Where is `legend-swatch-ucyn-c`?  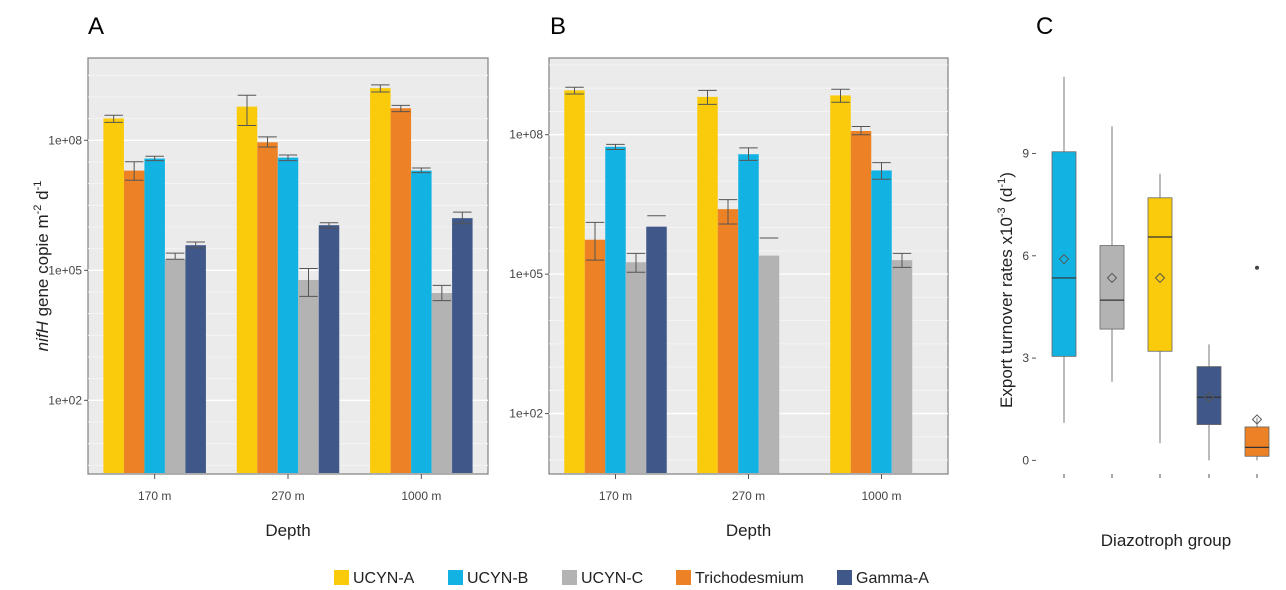
legend-swatch-ucyn-c is located at coordinates (569, 577).